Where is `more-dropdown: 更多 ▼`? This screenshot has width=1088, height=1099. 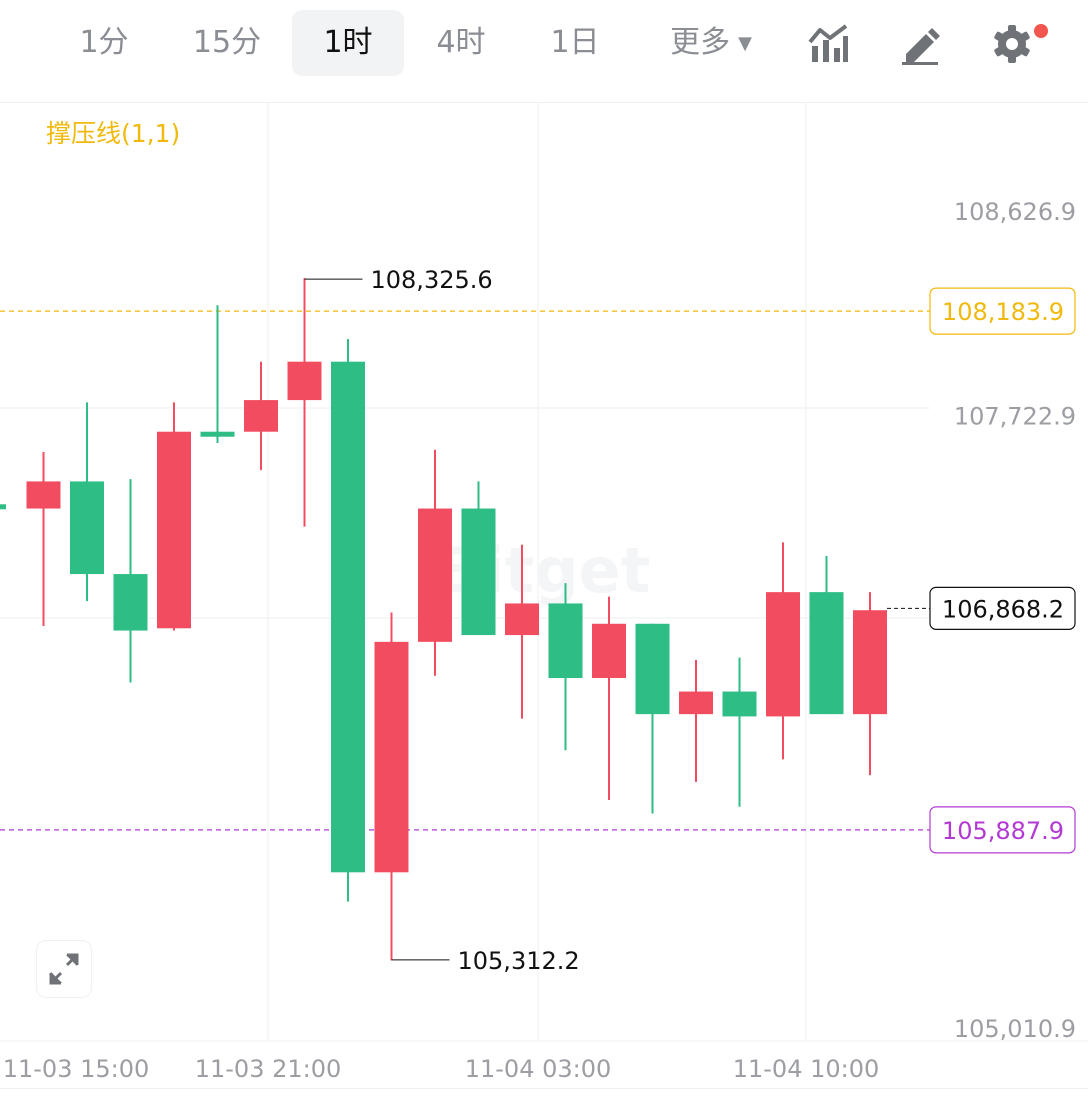 more-dropdown: 更多 ▼ is located at coordinates (711, 43).